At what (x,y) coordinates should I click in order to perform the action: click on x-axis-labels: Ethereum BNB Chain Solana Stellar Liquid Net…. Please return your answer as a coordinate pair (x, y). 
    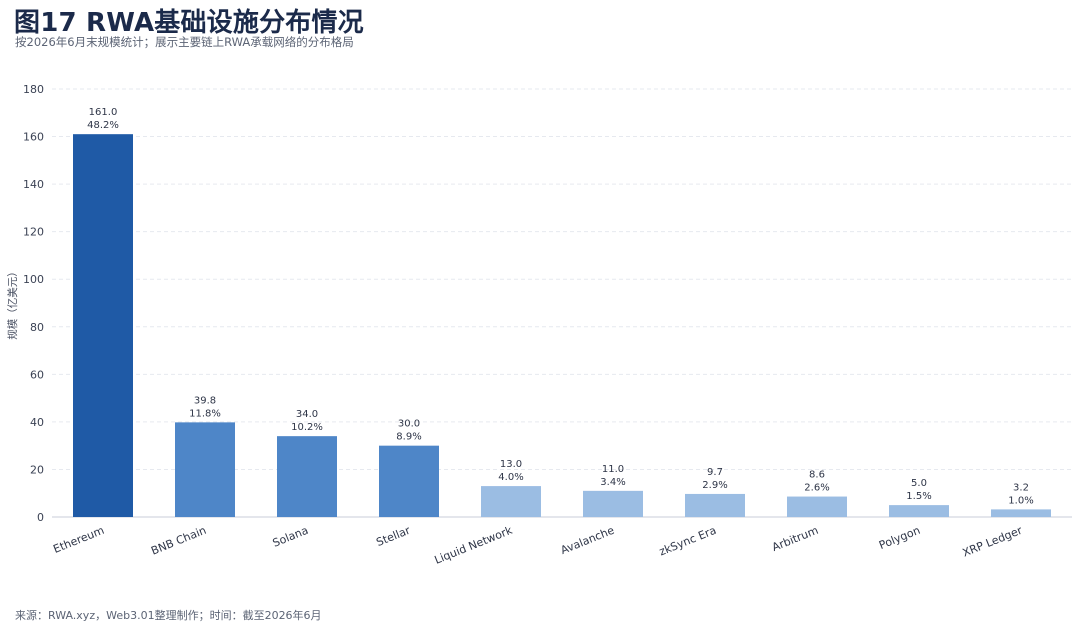
    Looking at the image, I should click on (537, 544).